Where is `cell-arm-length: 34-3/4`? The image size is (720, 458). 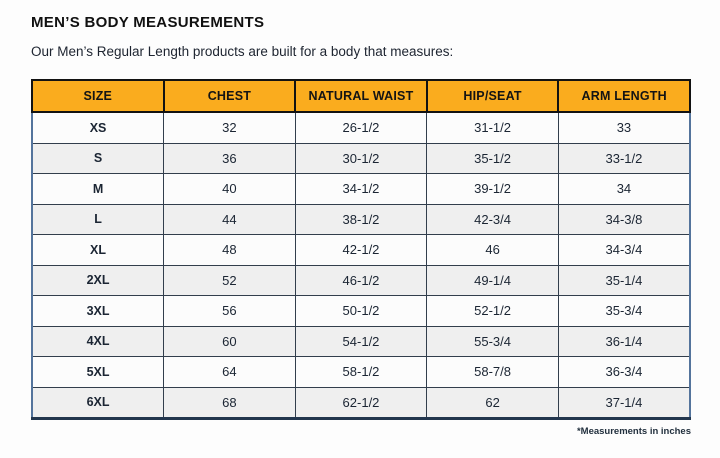
cell-arm-length: 34-3/4 is located at coordinates (624, 250).